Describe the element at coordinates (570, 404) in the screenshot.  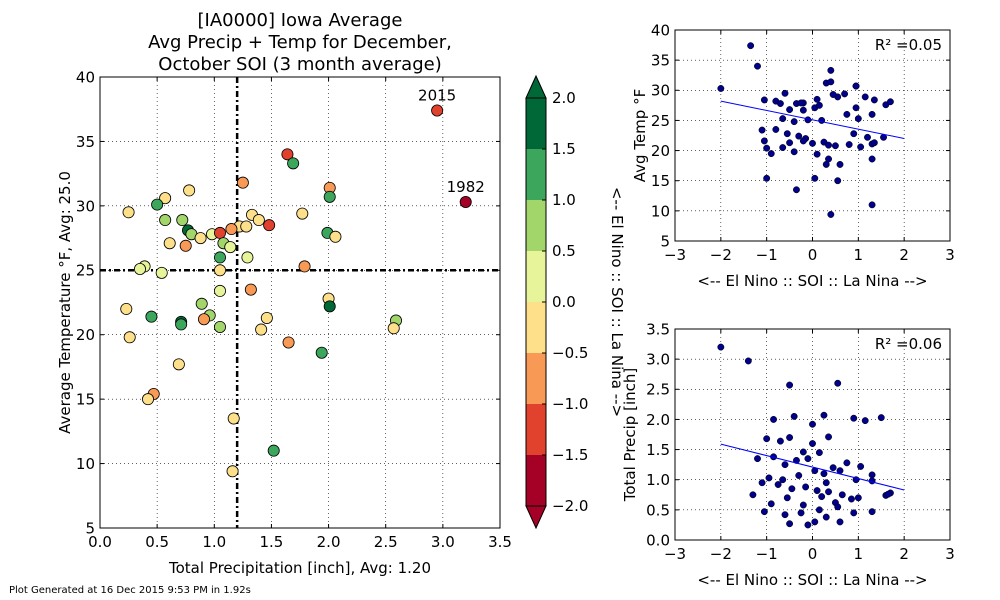
I see `colorbar-tick-label: −1.0` at that location.